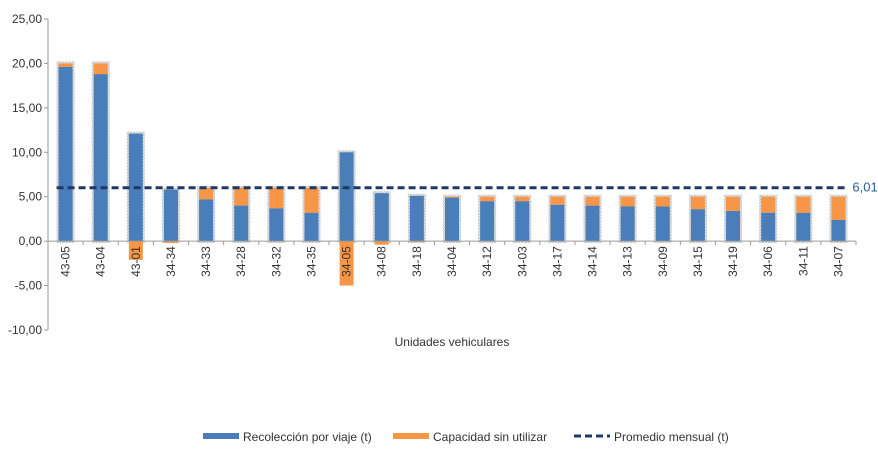 The height and width of the screenshot is (455, 878). Describe the element at coordinates (206, 261) in the screenshot. I see `x-tick-label: 34-33` at that location.